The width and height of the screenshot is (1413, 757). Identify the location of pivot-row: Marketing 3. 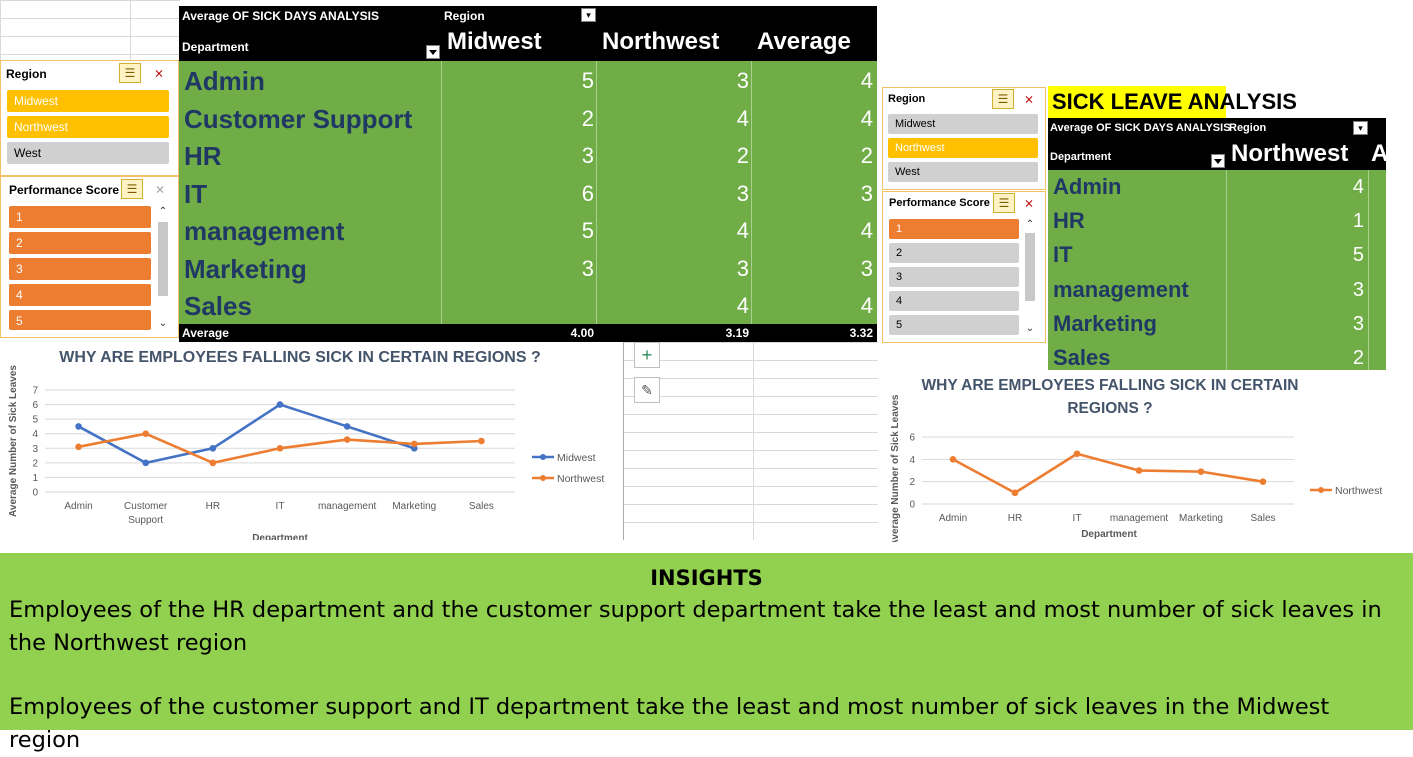
(1217, 324).